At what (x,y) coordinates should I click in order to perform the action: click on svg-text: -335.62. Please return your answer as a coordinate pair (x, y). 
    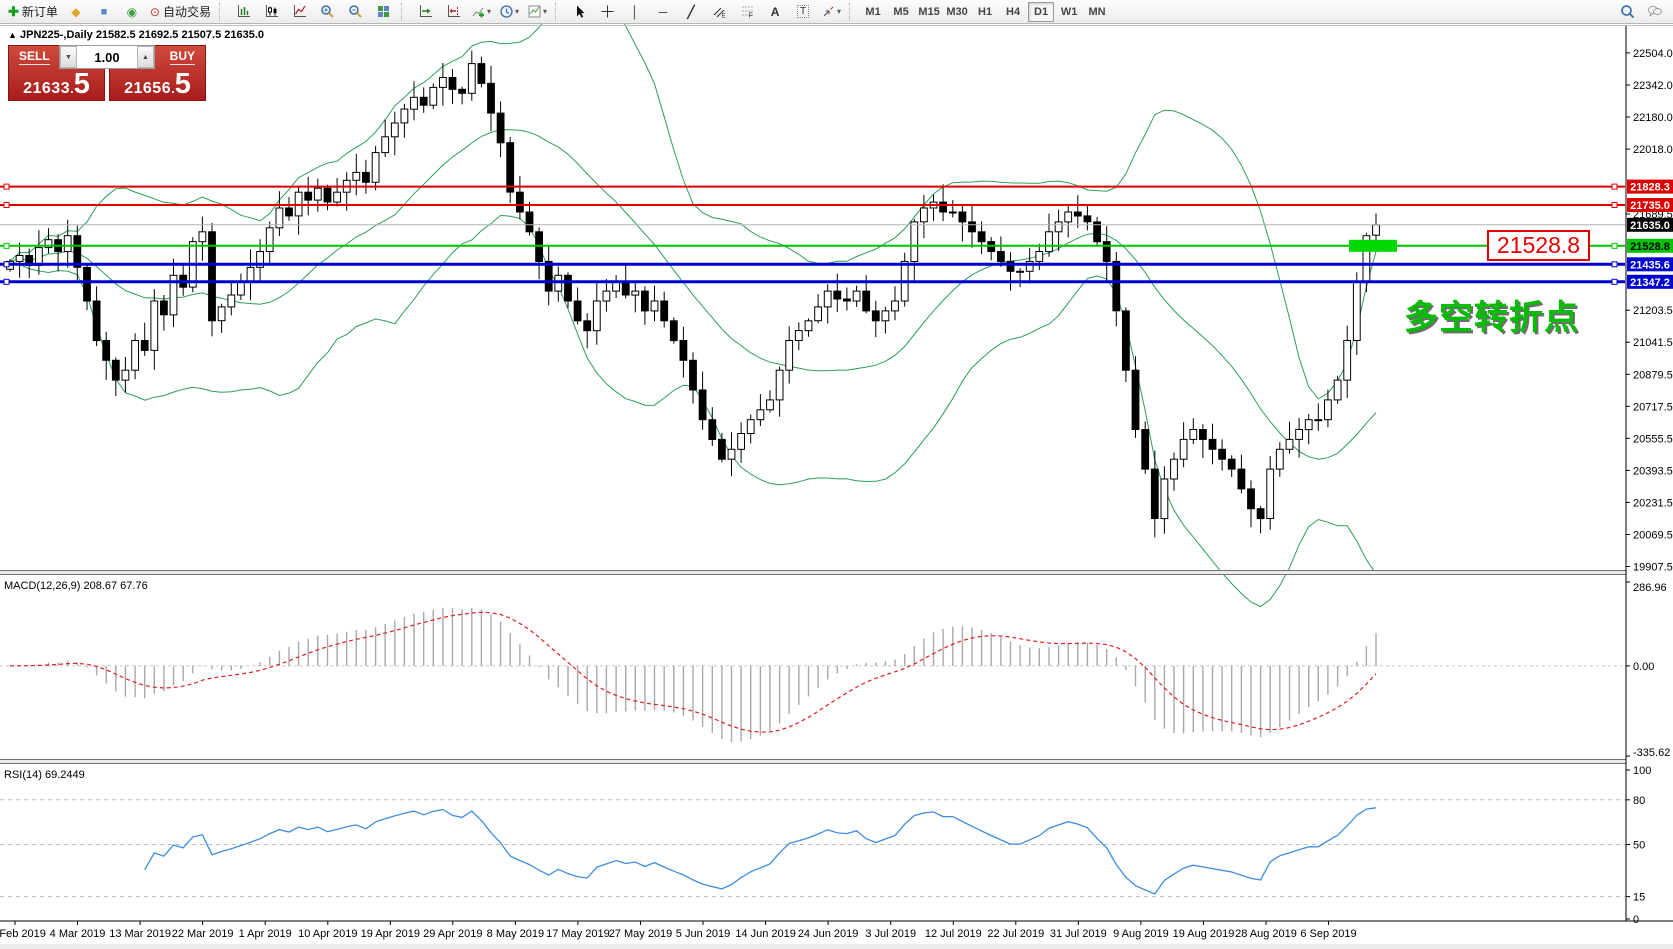
    Looking at the image, I should click on (1651, 753).